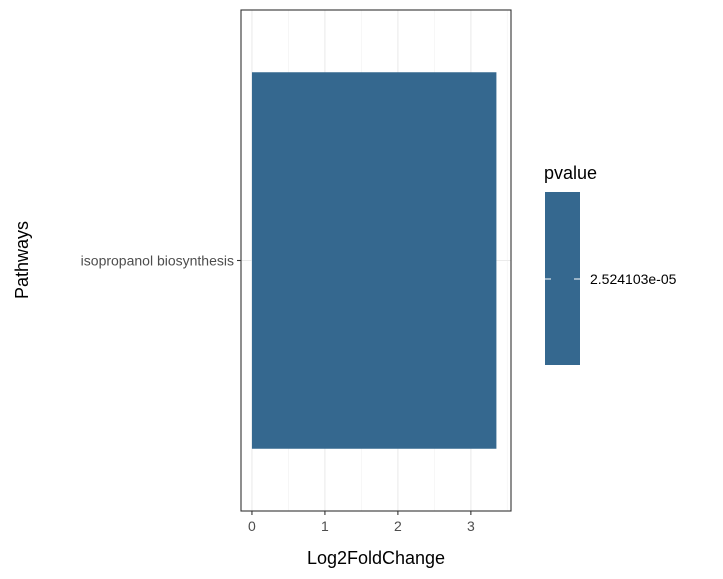 The height and width of the screenshot is (579, 723). I want to click on x-axis-title: Log2FoldChange, so click(376, 558).